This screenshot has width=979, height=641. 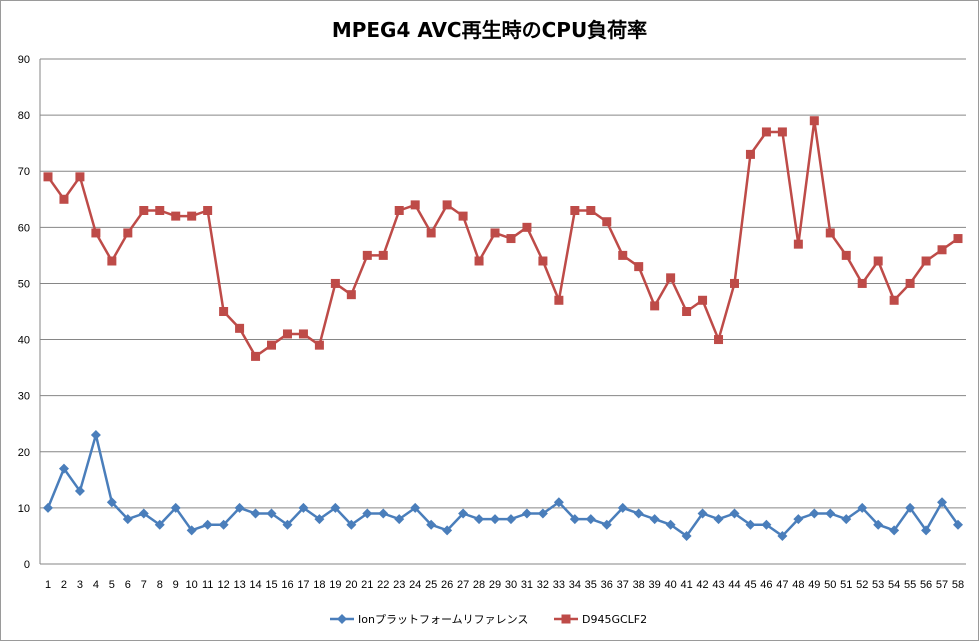 I want to click on x-tick-label: 15, so click(x=271, y=585).